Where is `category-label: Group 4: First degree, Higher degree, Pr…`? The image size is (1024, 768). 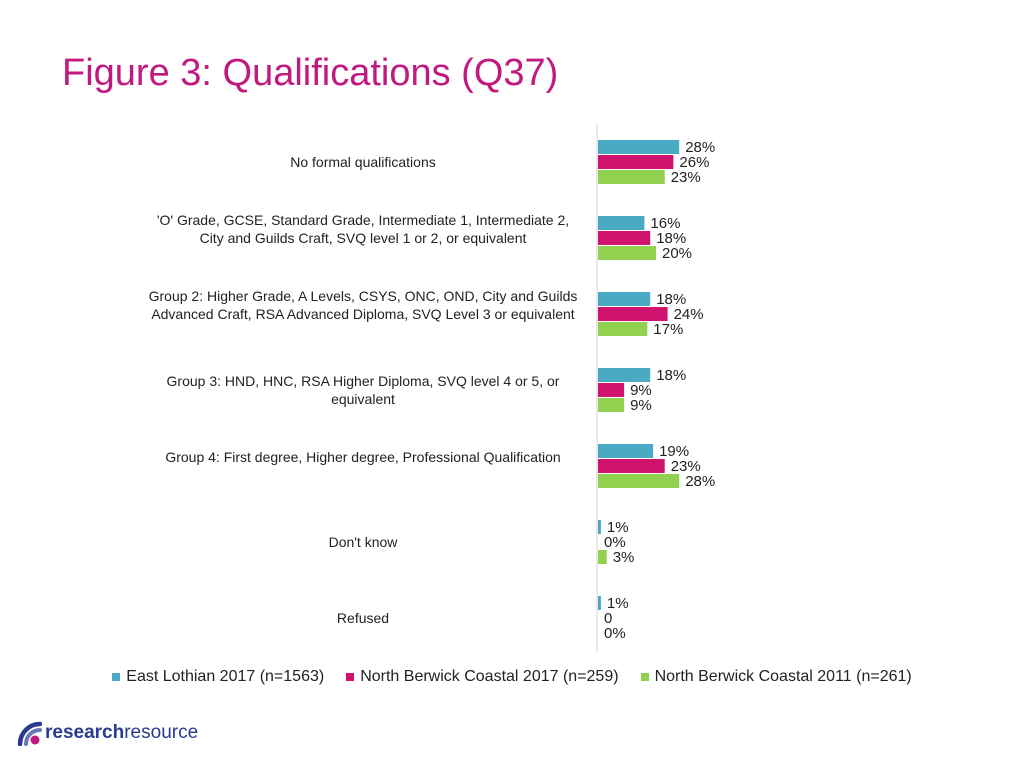 category-label: Group 4: First degree, Higher degree, Pr… is located at coordinates (363, 457).